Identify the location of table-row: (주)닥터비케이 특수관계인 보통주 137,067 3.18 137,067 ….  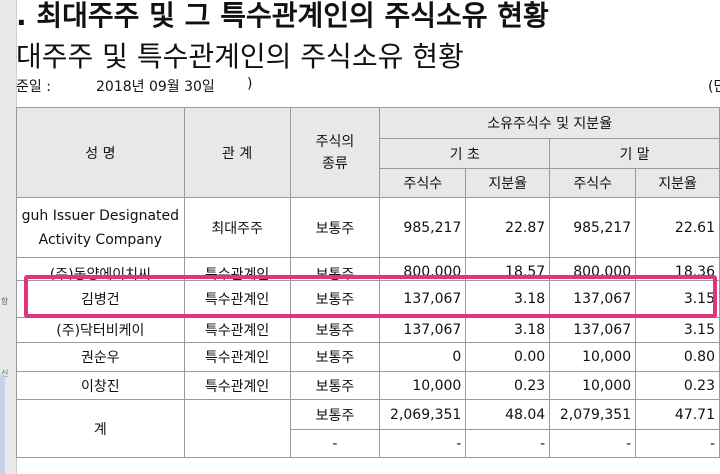
(368, 330).